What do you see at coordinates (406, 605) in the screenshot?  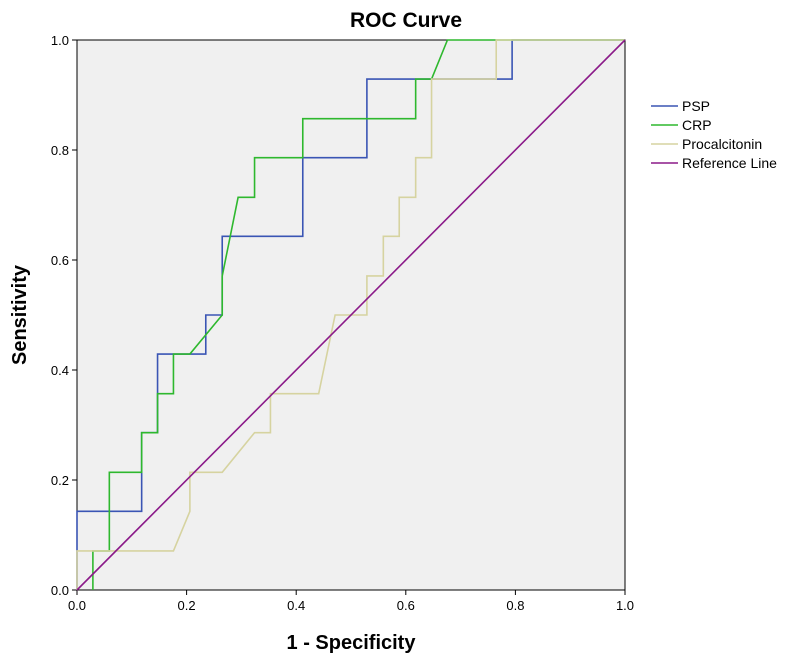 I see `x-tick-label: 0.6` at bounding box center [406, 605].